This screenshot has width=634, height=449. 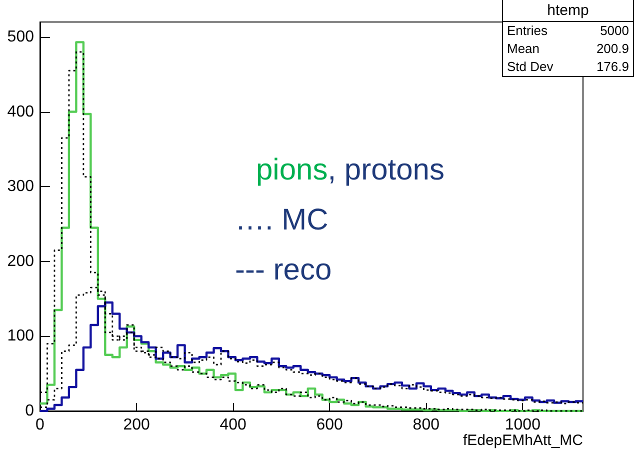 I want to click on x-tick-label: 1000, so click(x=522, y=425).